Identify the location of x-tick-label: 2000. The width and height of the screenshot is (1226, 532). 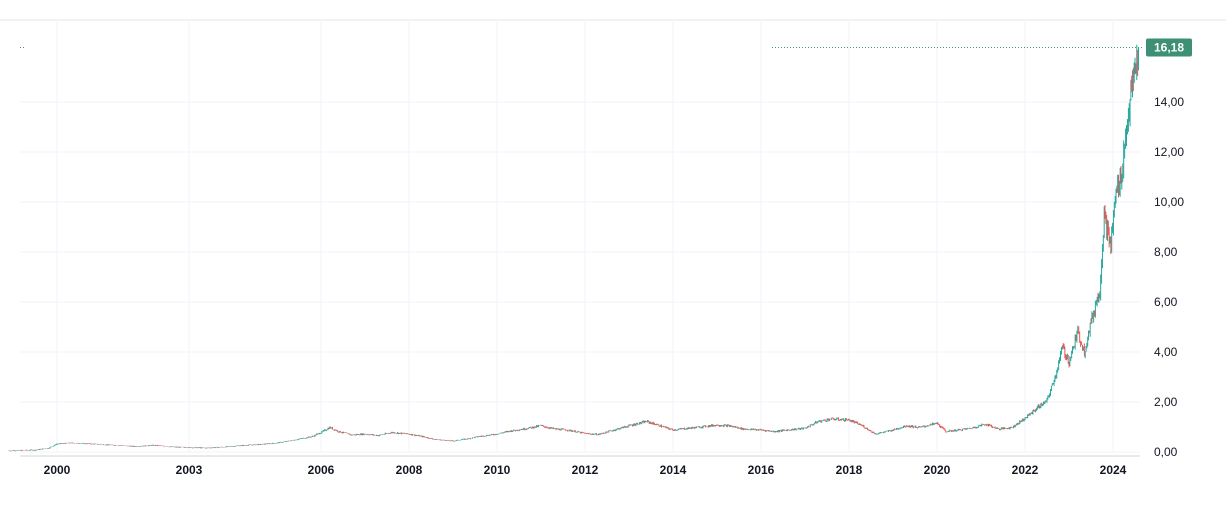
(57, 470).